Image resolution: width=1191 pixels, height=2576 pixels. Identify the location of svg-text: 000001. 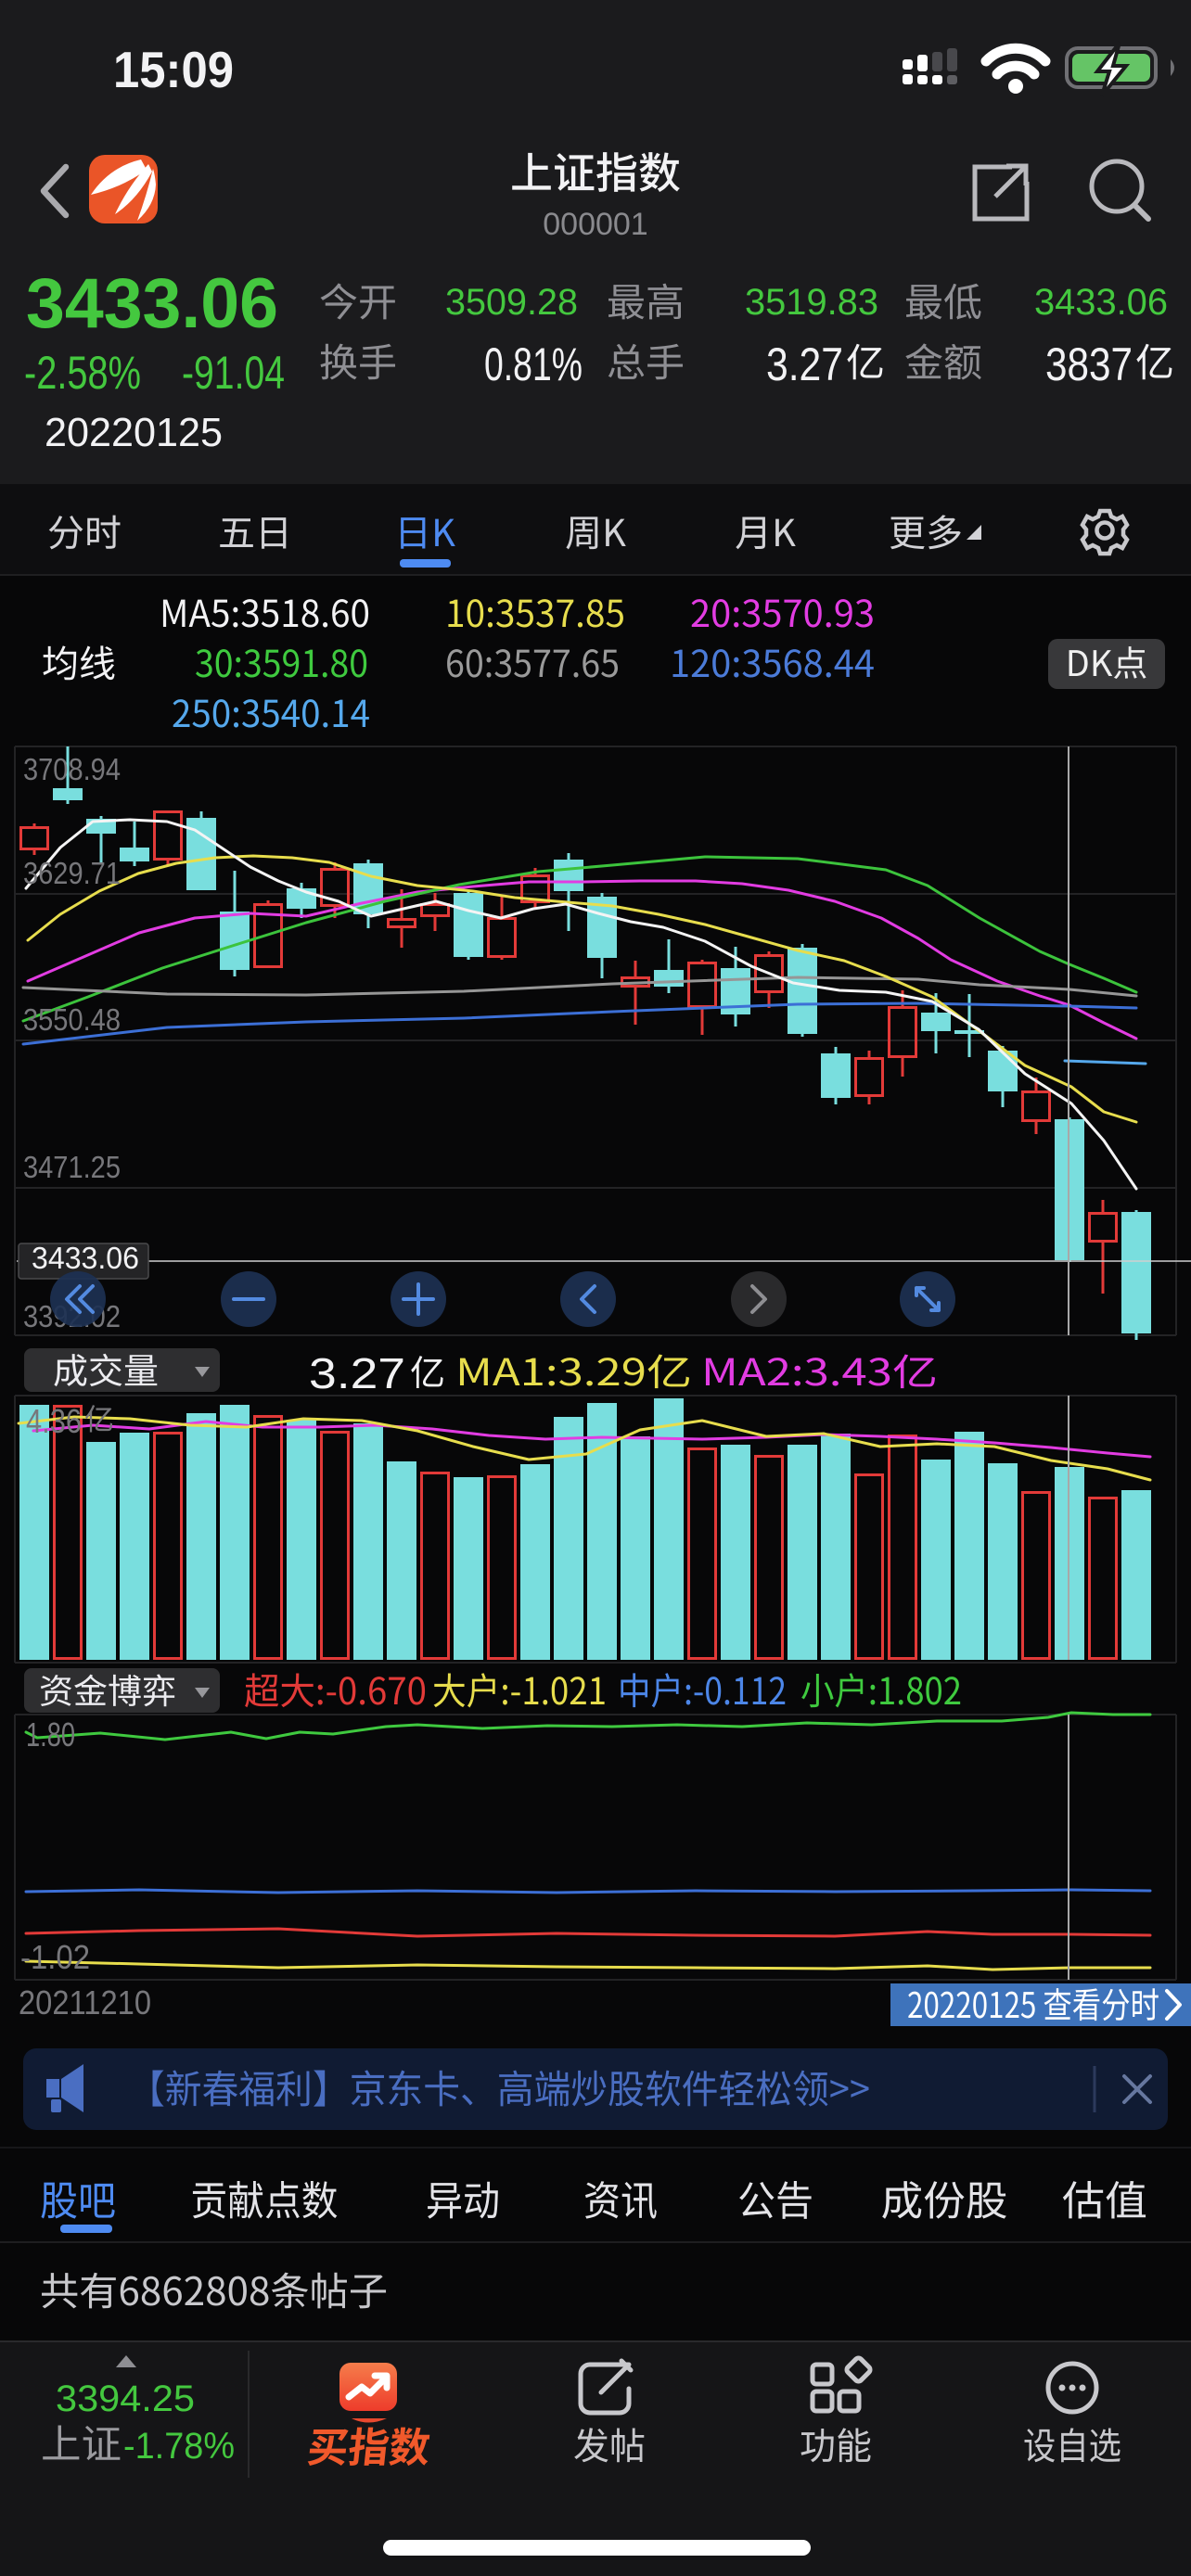
(595, 224).